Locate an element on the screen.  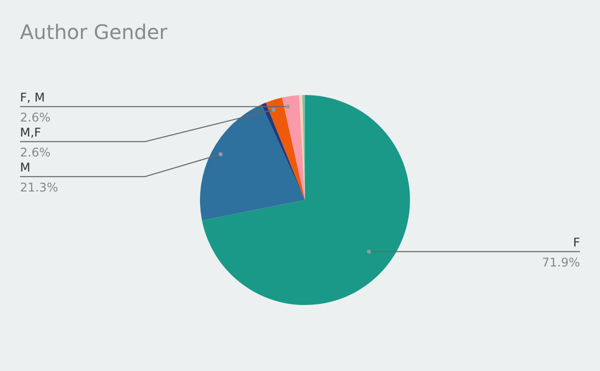
slice-label: M,F is located at coordinates (31, 133).